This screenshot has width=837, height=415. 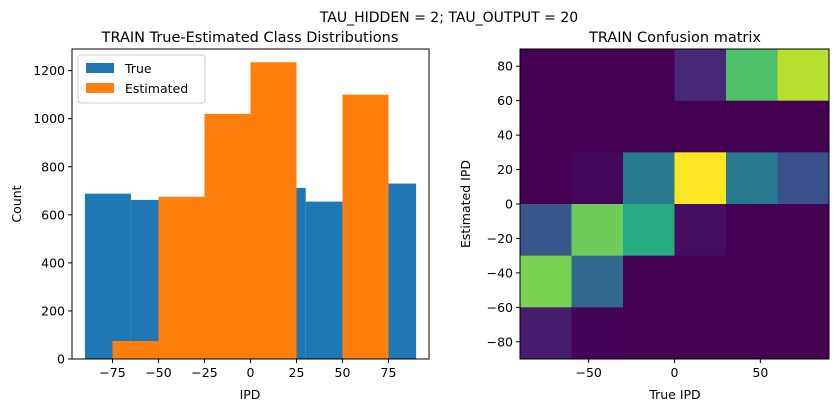 What do you see at coordinates (500, 272) in the screenshot?
I see `y-tick-label: −40` at bounding box center [500, 272].